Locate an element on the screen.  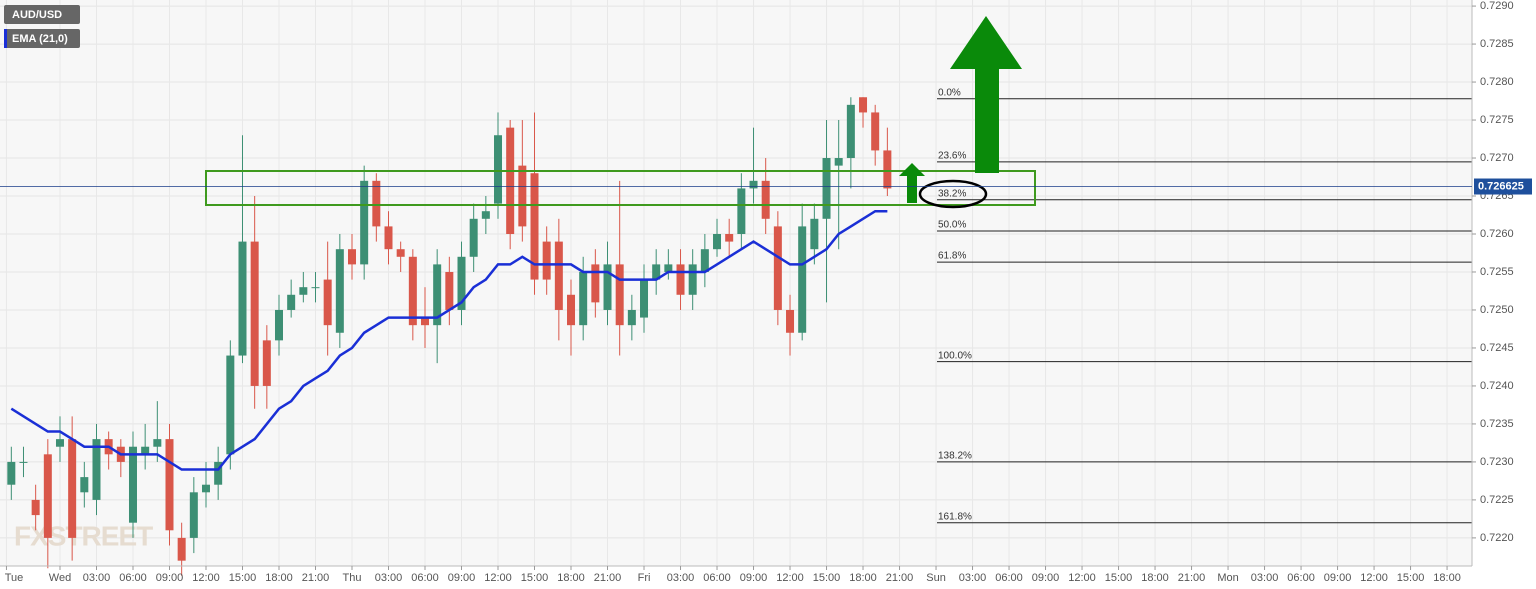
legend-ema-box is located at coordinates (42, 38).